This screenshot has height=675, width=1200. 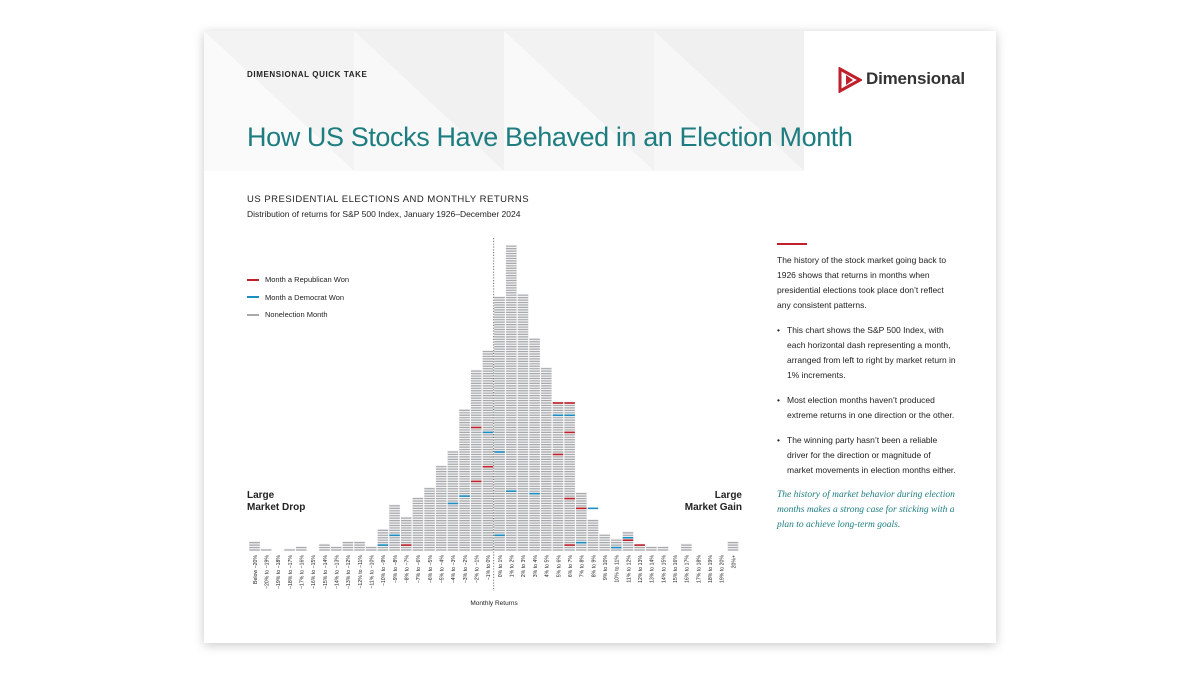 What do you see at coordinates (594, 566) in the screenshot?
I see `tick-label-29: 8% to 9%` at bounding box center [594, 566].